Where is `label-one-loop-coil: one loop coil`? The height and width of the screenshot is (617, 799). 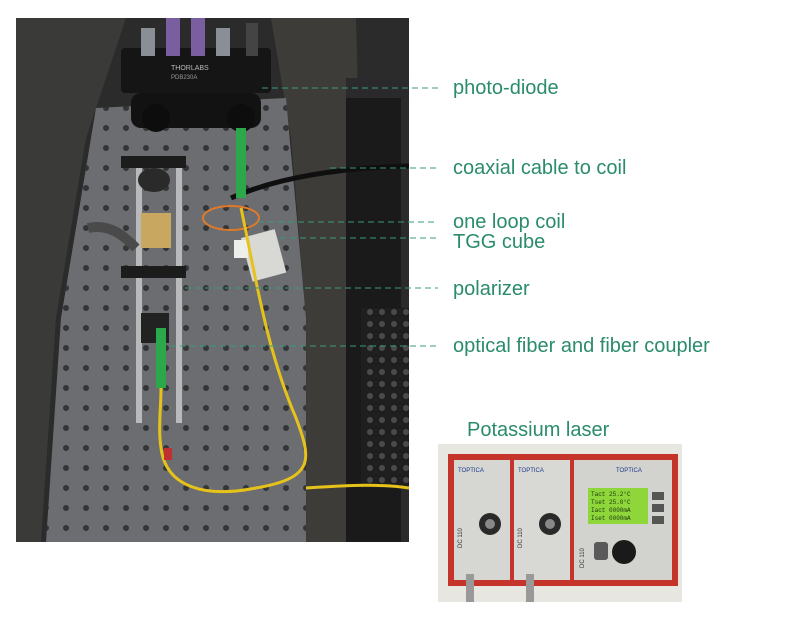
label-one-loop-coil: one loop coil is located at coordinates (509, 222).